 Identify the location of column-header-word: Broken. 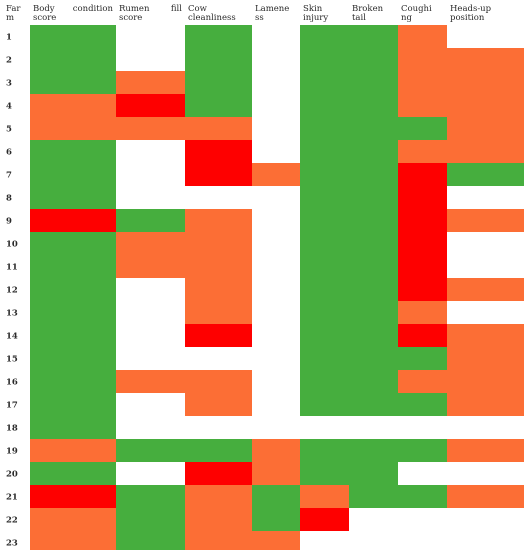
(368, 9).